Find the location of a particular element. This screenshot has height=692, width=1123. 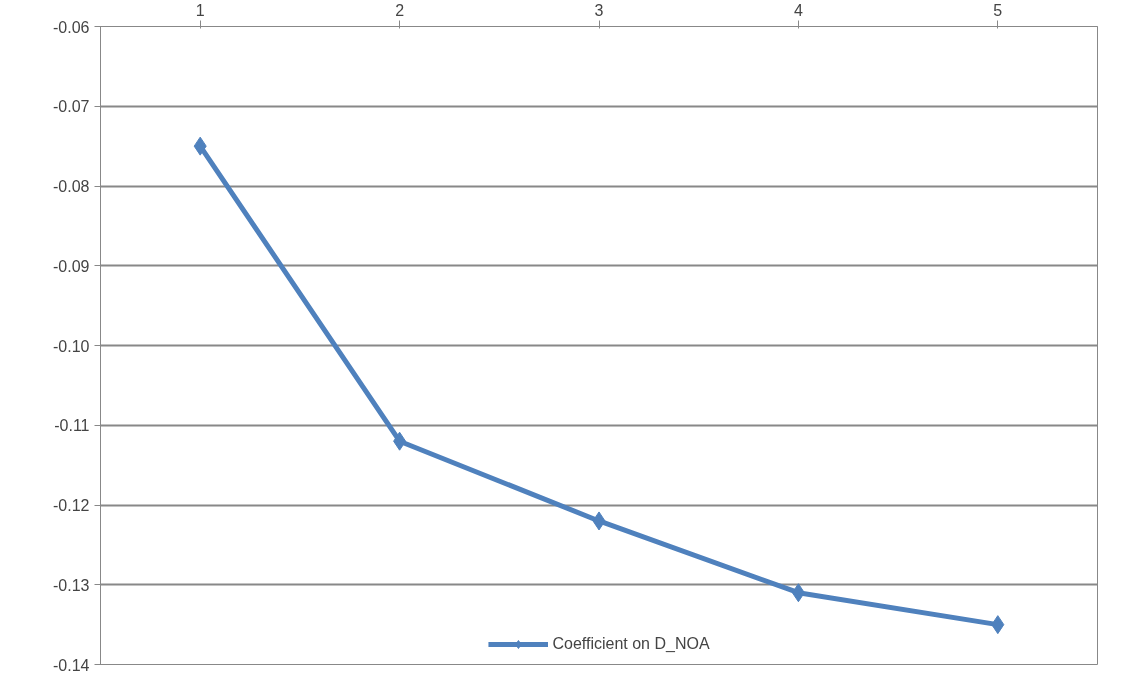

y-tick-label: -0.06 is located at coordinates (71, 27).